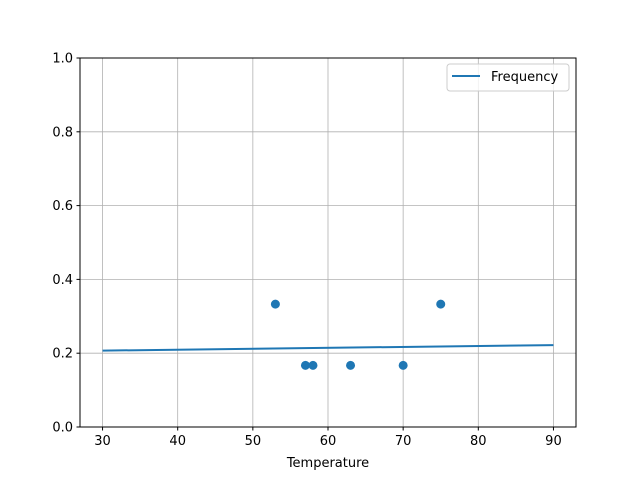 This screenshot has width=640, height=484. What do you see at coordinates (102, 441) in the screenshot?
I see `x-tick-label: 30` at bounding box center [102, 441].